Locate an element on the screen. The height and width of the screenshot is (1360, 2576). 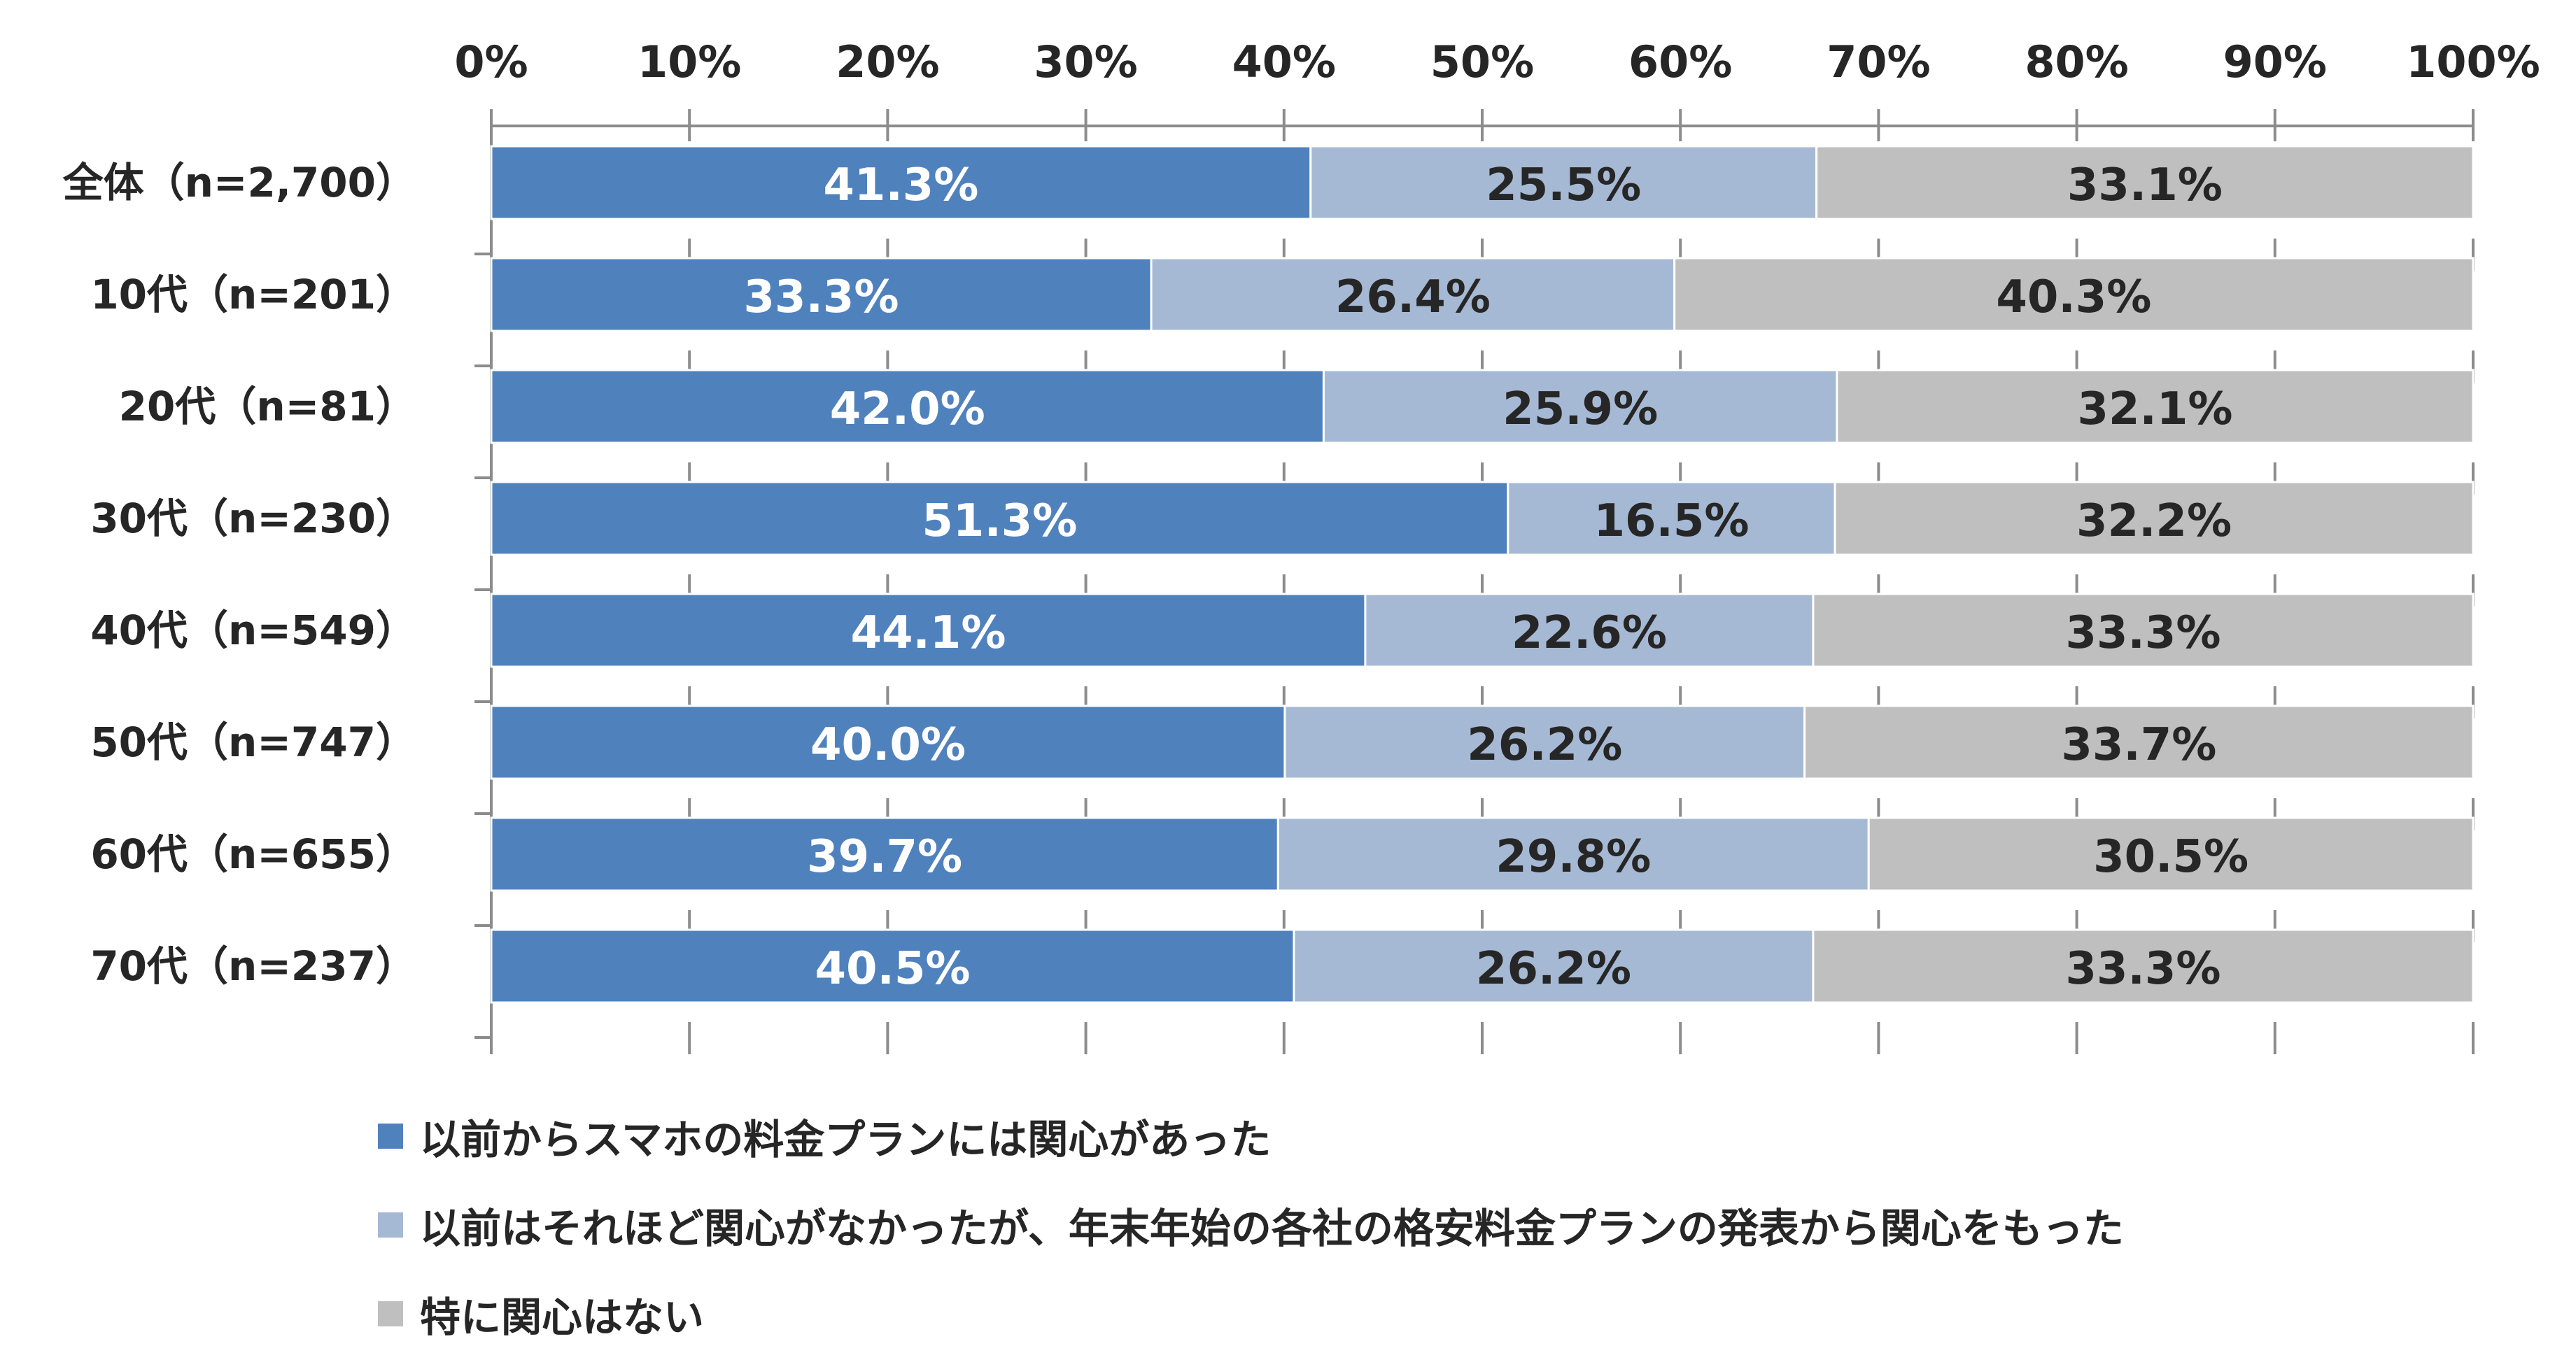
legend-item: 特に関心はない is located at coordinates (1251, 1313).